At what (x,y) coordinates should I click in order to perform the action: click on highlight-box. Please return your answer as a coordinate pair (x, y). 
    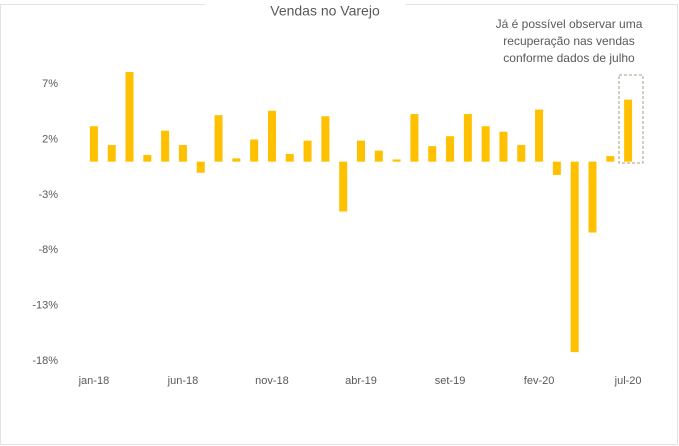
    Looking at the image, I should click on (631, 119).